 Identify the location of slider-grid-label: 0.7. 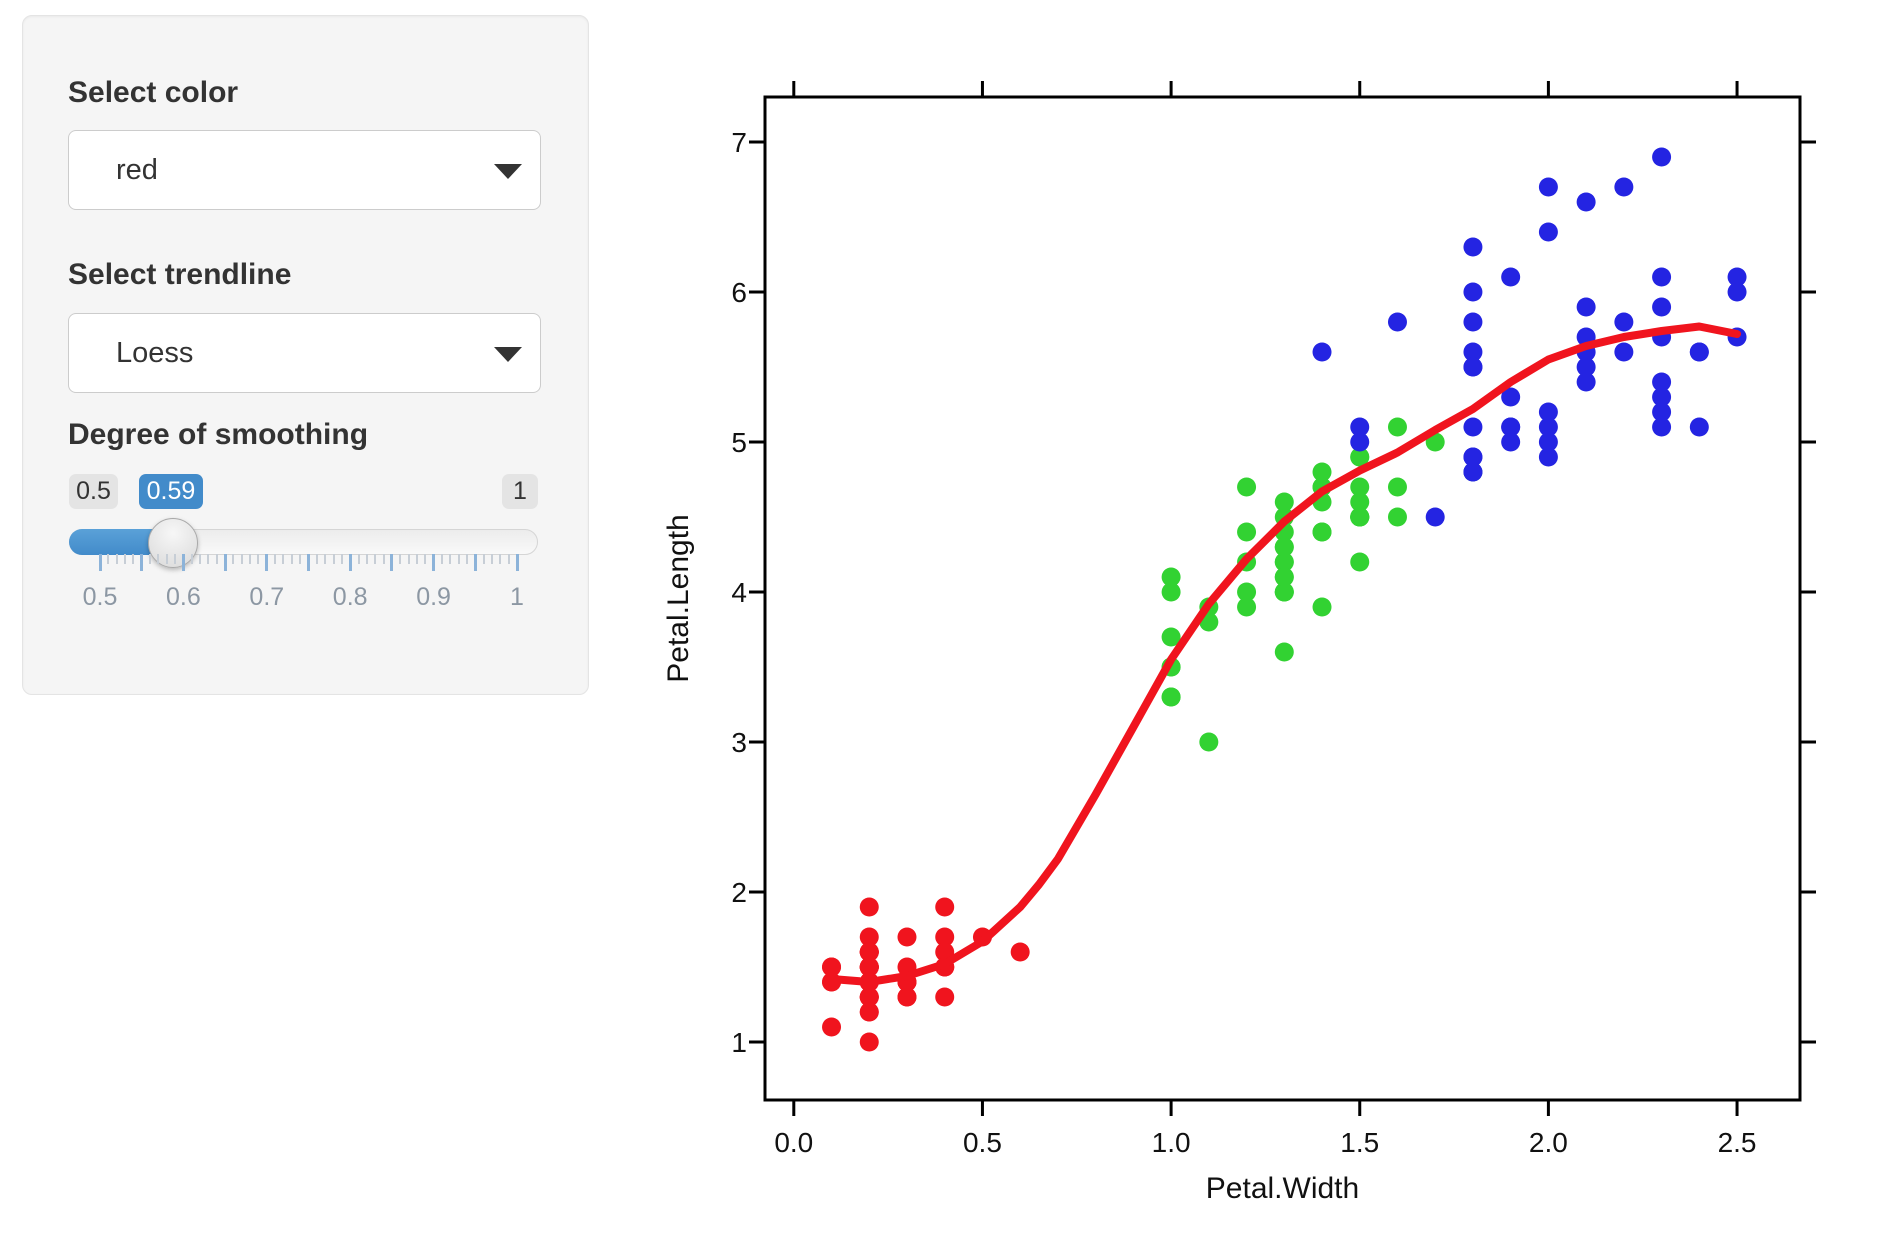
(267, 597).